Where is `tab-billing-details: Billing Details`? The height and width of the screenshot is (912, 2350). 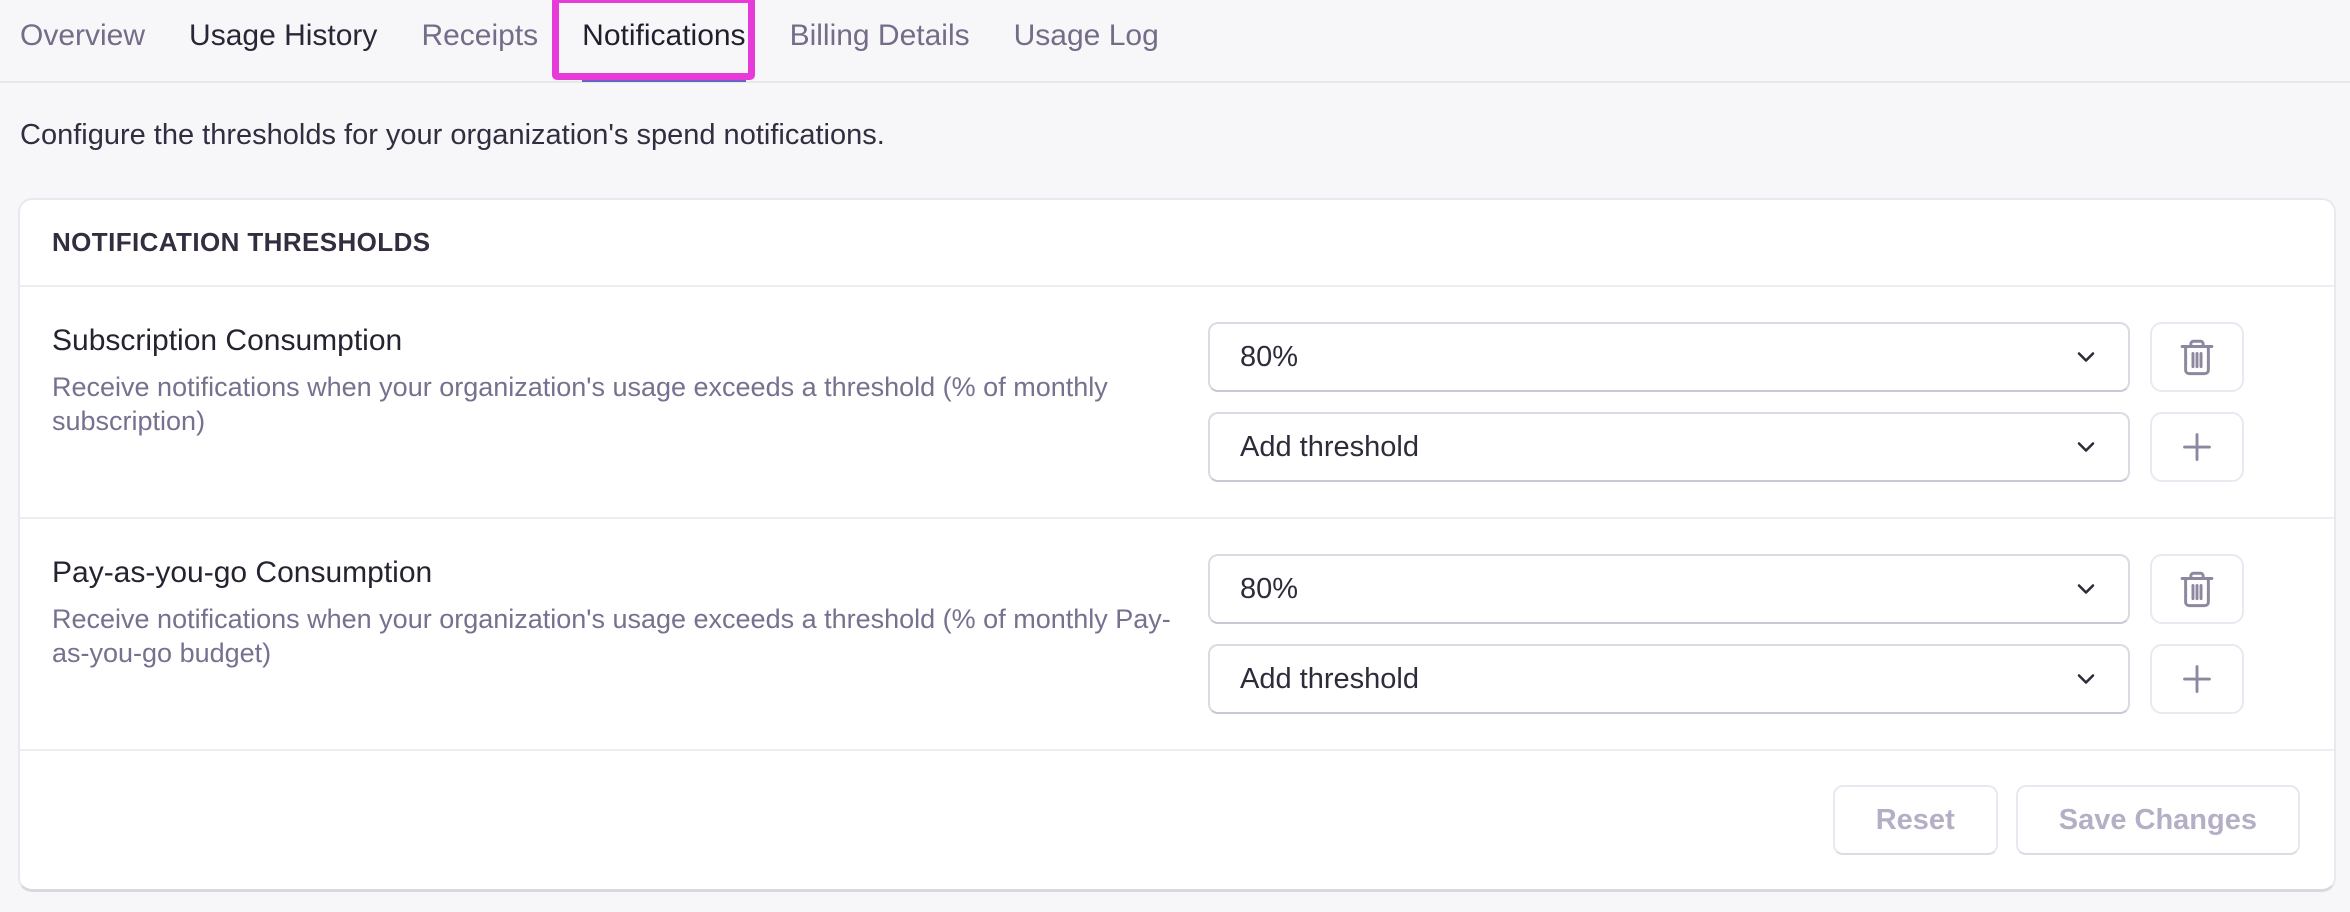
tab-billing-details: Billing Details is located at coordinates (879, 35).